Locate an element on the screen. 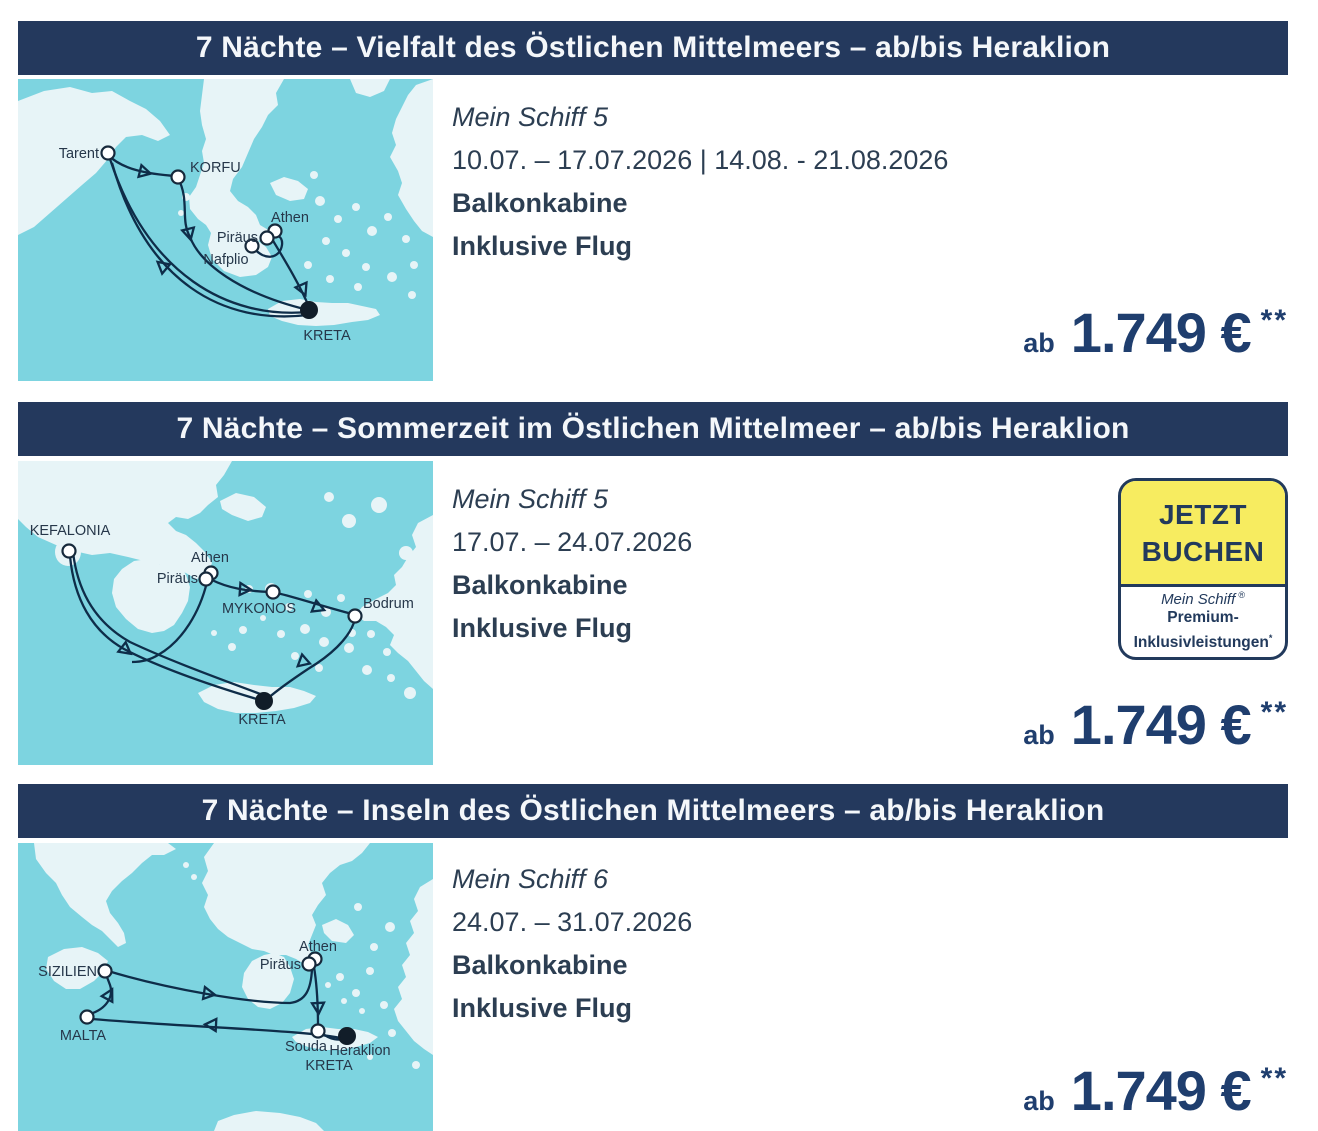 The image size is (1318, 1131). cruise-route is located at coordinates (212, 626).